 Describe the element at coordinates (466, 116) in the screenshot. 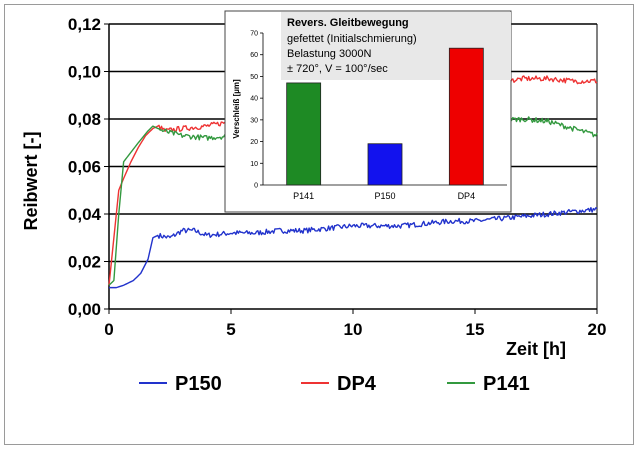

I see `inset-bar-dp4` at that location.